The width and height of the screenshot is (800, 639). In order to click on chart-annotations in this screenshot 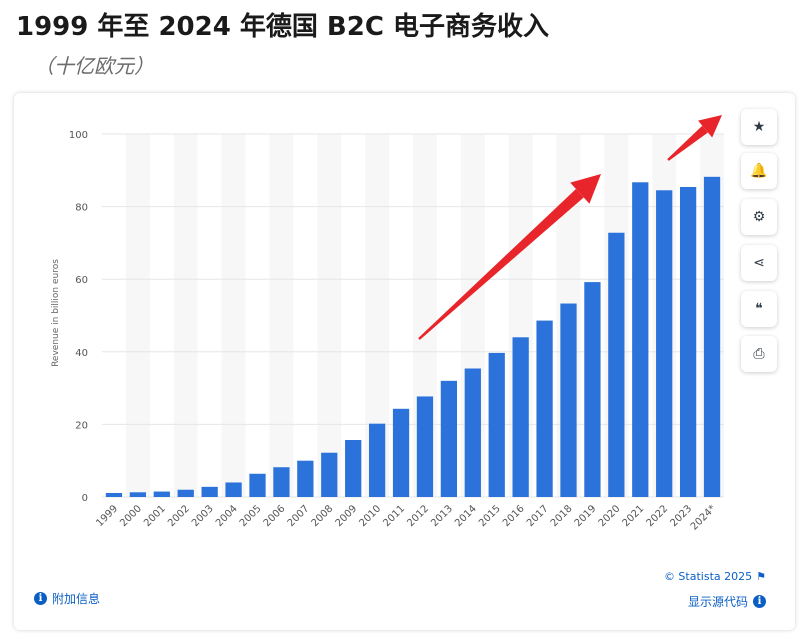, I will do `click(570, 227)`.